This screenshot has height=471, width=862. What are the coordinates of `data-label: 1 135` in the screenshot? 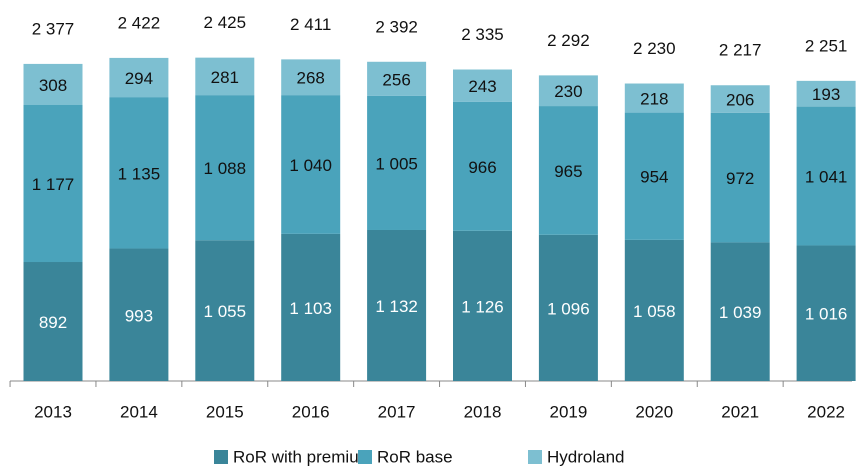 It's located at (139, 173).